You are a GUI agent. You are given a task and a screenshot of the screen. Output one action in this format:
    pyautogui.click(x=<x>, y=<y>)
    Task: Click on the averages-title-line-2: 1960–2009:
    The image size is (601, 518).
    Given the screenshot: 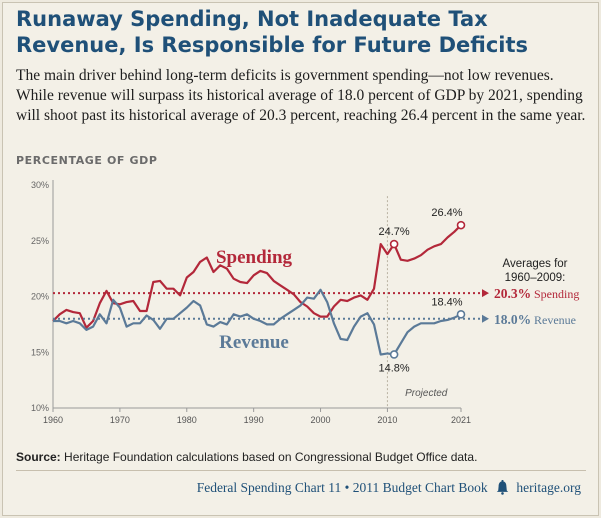 What is the action you would take?
    pyautogui.click(x=535, y=278)
    